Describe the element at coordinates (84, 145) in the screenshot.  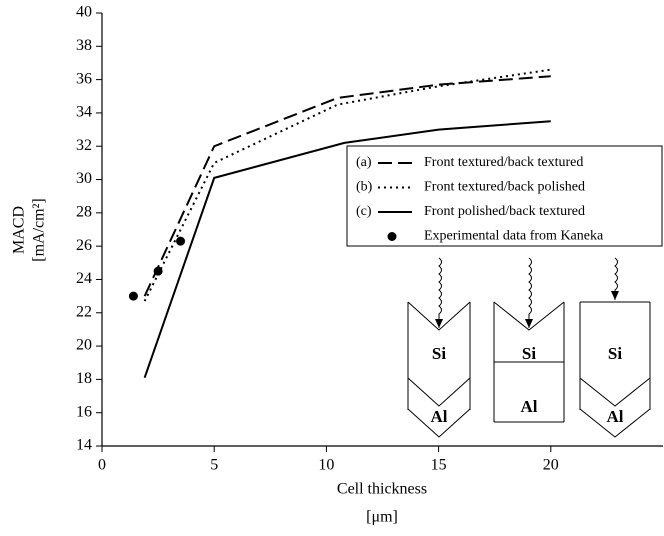
I see `y-tick-label: 32` at that location.